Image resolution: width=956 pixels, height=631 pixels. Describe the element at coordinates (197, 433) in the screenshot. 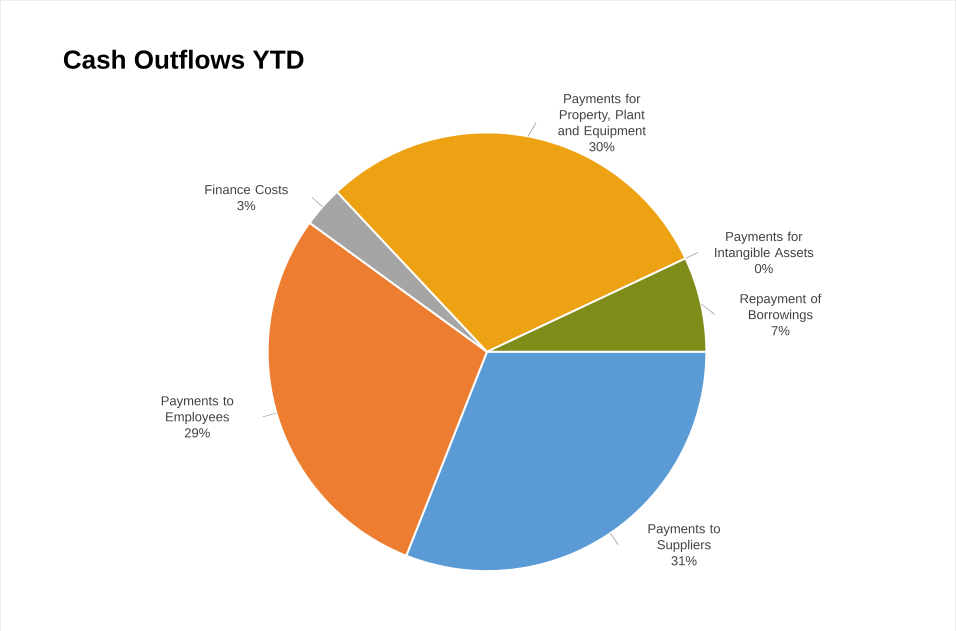

I see `data-label: 29%` at that location.